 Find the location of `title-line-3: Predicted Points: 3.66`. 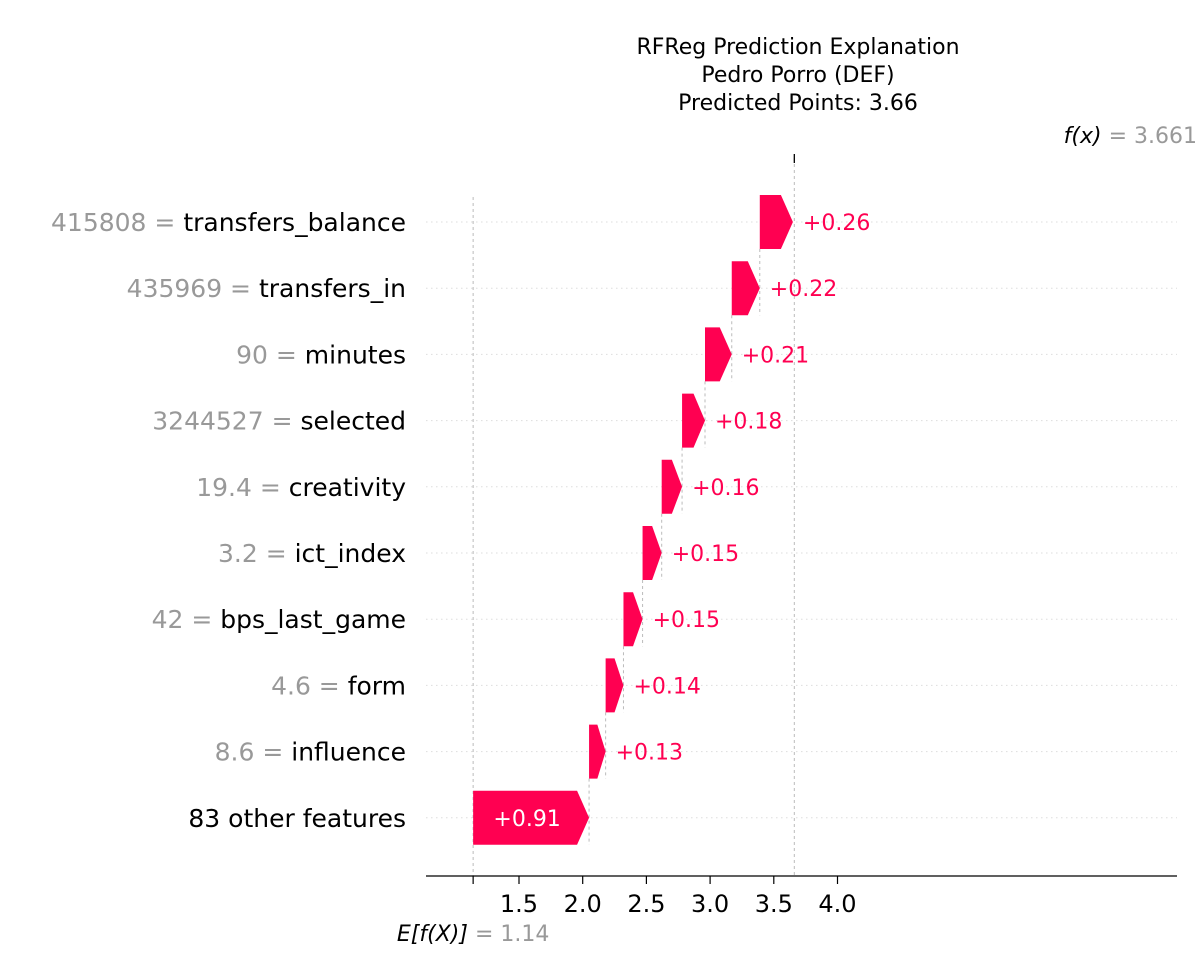

title-line-3: Predicted Points: 3.66 is located at coordinates (798, 103).